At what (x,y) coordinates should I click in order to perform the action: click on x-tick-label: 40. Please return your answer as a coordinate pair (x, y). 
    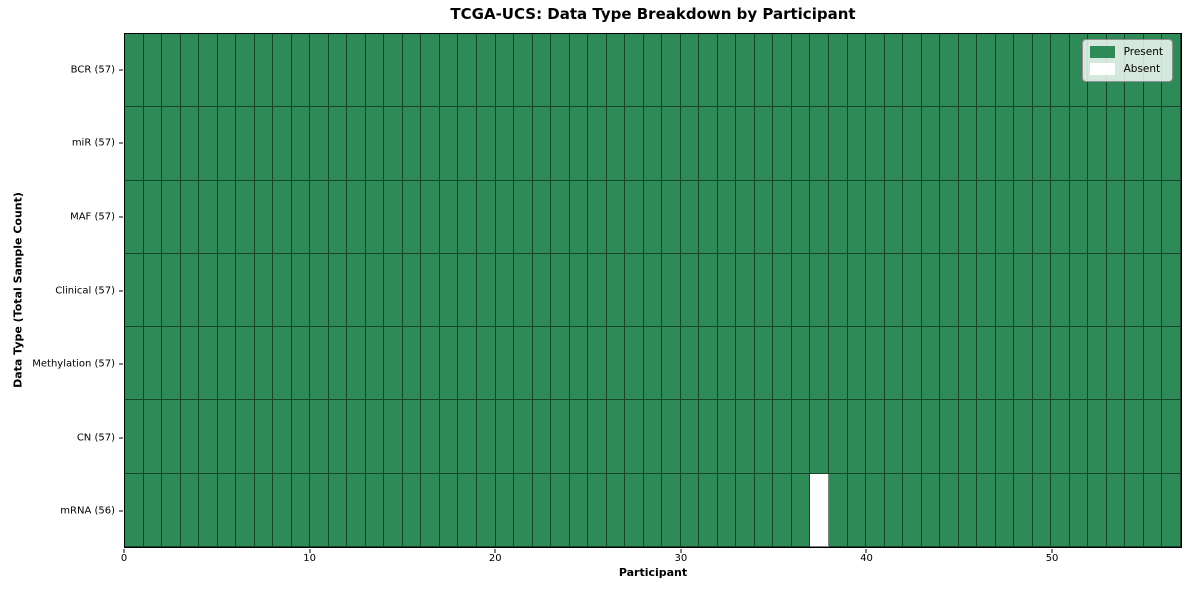
    Looking at the image, I should click on (866, 558).